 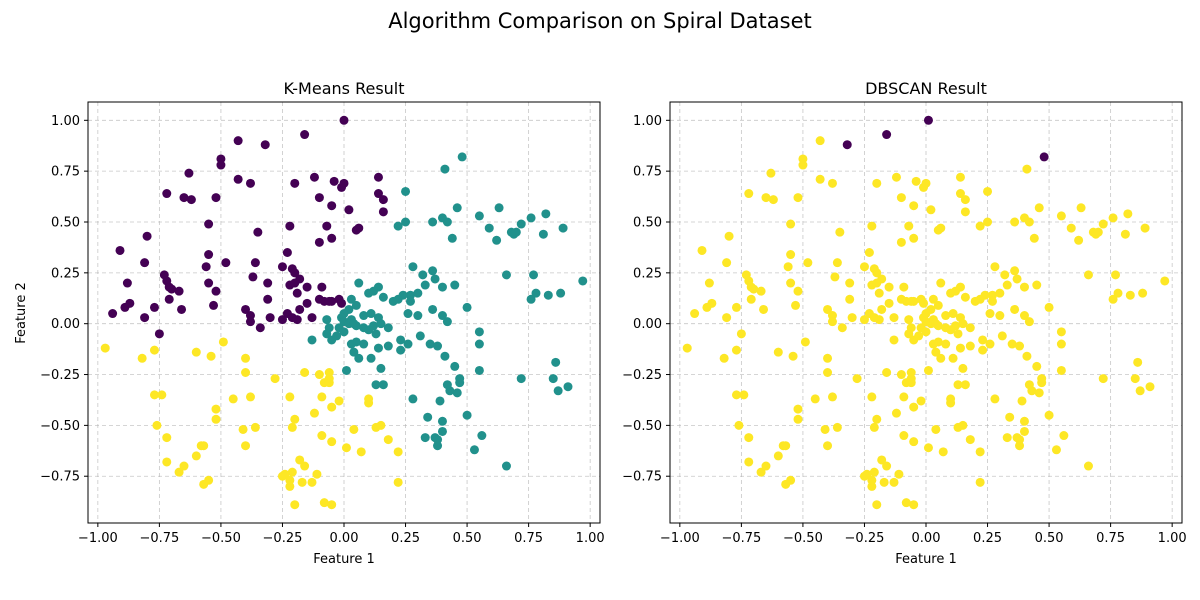 I want to click on dbscan-ytick-label: −0.75, so click(x=642, y=477).